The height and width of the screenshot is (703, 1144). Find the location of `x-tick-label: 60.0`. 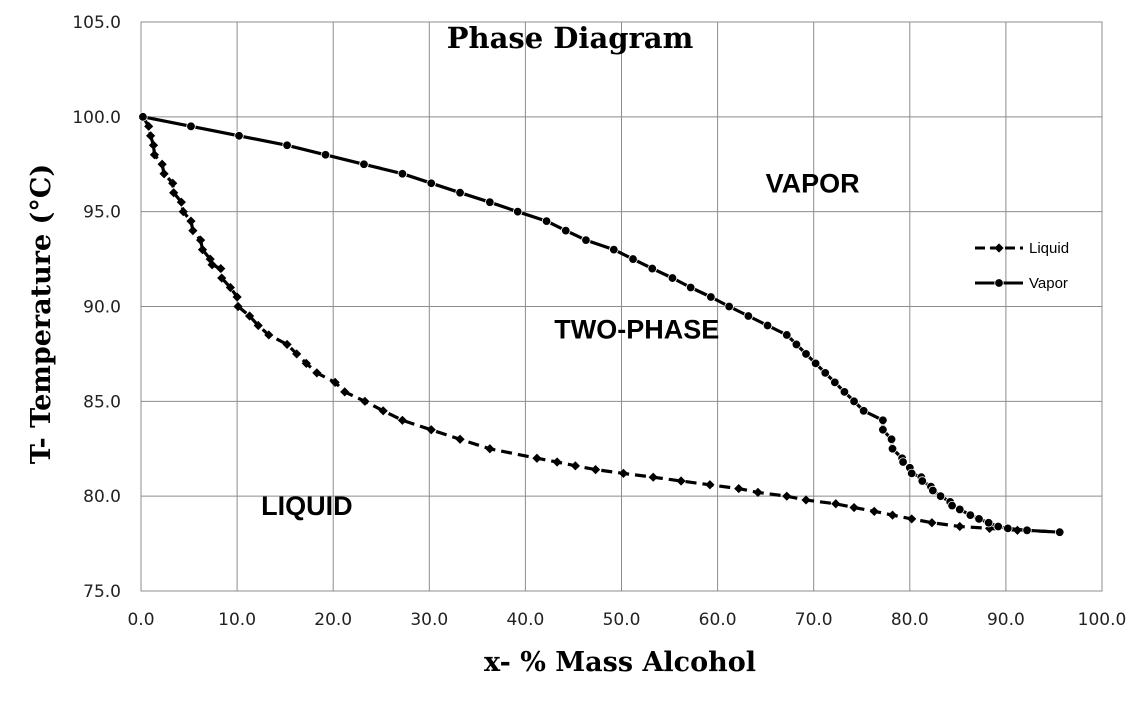

x-tick-label: 60.0 is located at coordinates (718, 620).